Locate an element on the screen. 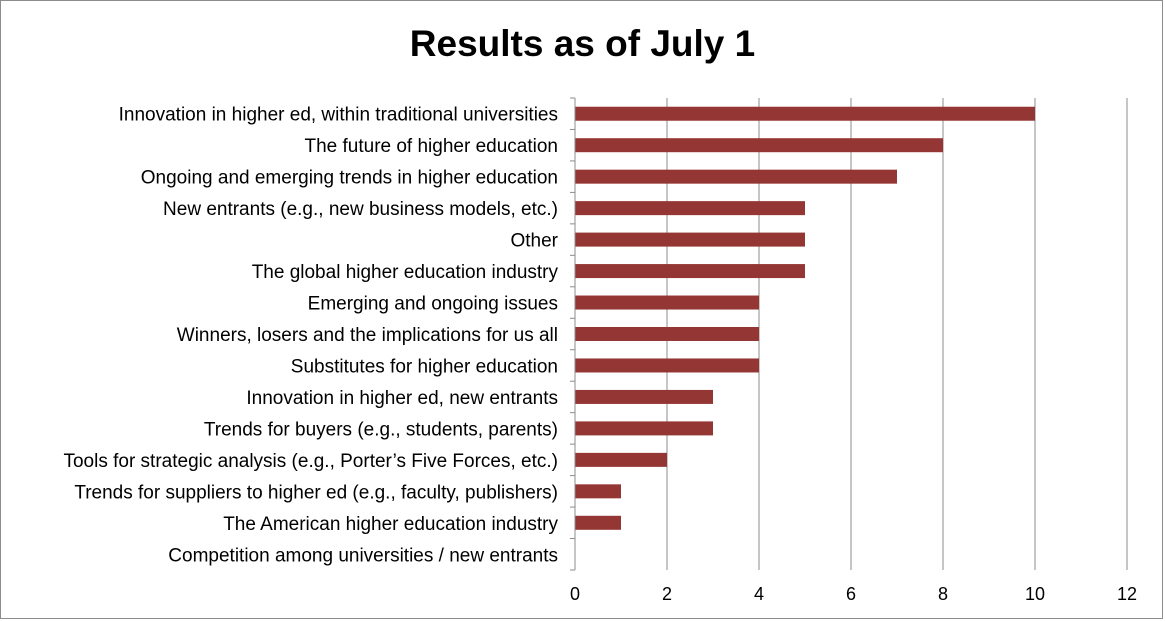 This screenshot has height=621, width=1165. category-label: Emerging and ongoing issues is located at coordinates (433, 304).